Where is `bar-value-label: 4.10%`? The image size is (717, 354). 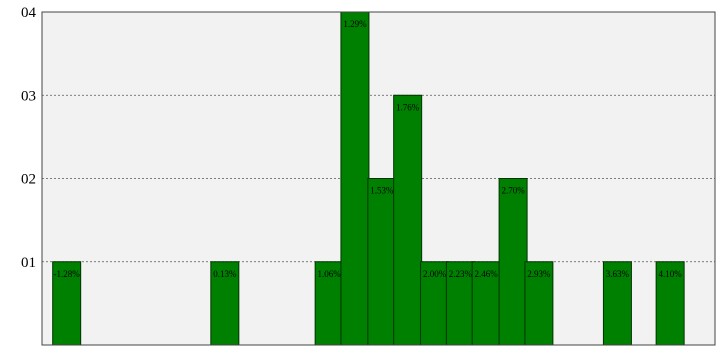
bar-value-label: 4.10% is located at coordinates (671, 274).